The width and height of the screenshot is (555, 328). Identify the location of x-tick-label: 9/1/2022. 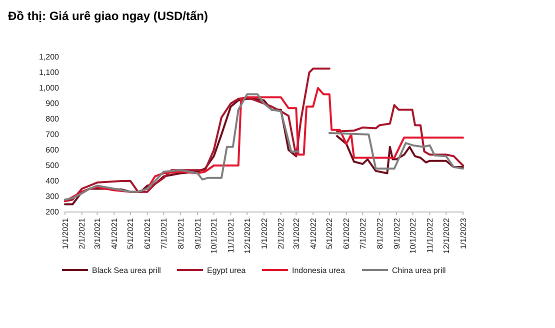
(397, 233).